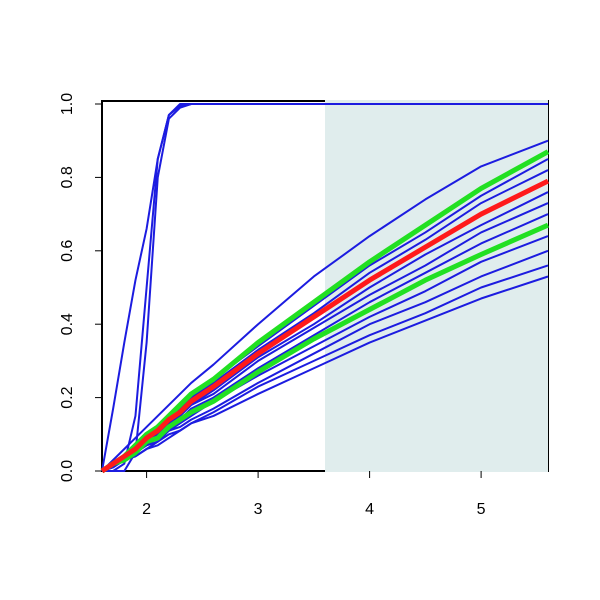 The image size is (600, 600). Describe the element at coordinates (369, 509) in the screenshot. I see `x-tick-label: 4` at that location.